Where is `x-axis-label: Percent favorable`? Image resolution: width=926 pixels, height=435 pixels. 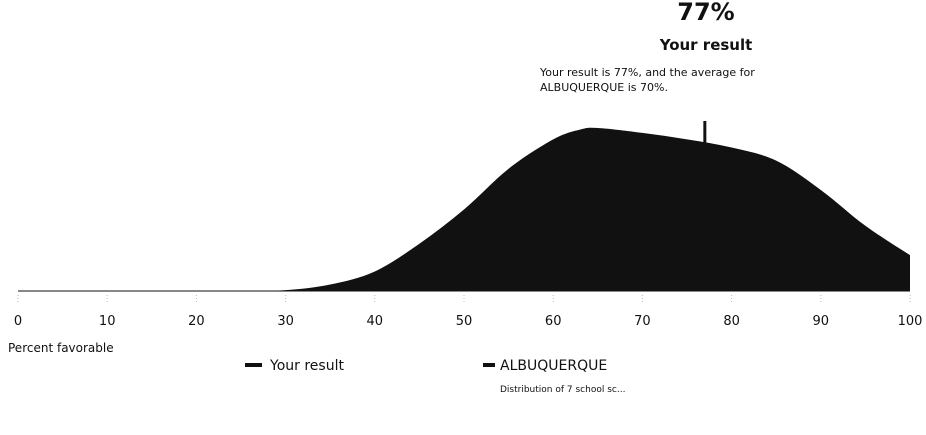
x-axis-label: Percent favorable is located at coordinates (61, 348).